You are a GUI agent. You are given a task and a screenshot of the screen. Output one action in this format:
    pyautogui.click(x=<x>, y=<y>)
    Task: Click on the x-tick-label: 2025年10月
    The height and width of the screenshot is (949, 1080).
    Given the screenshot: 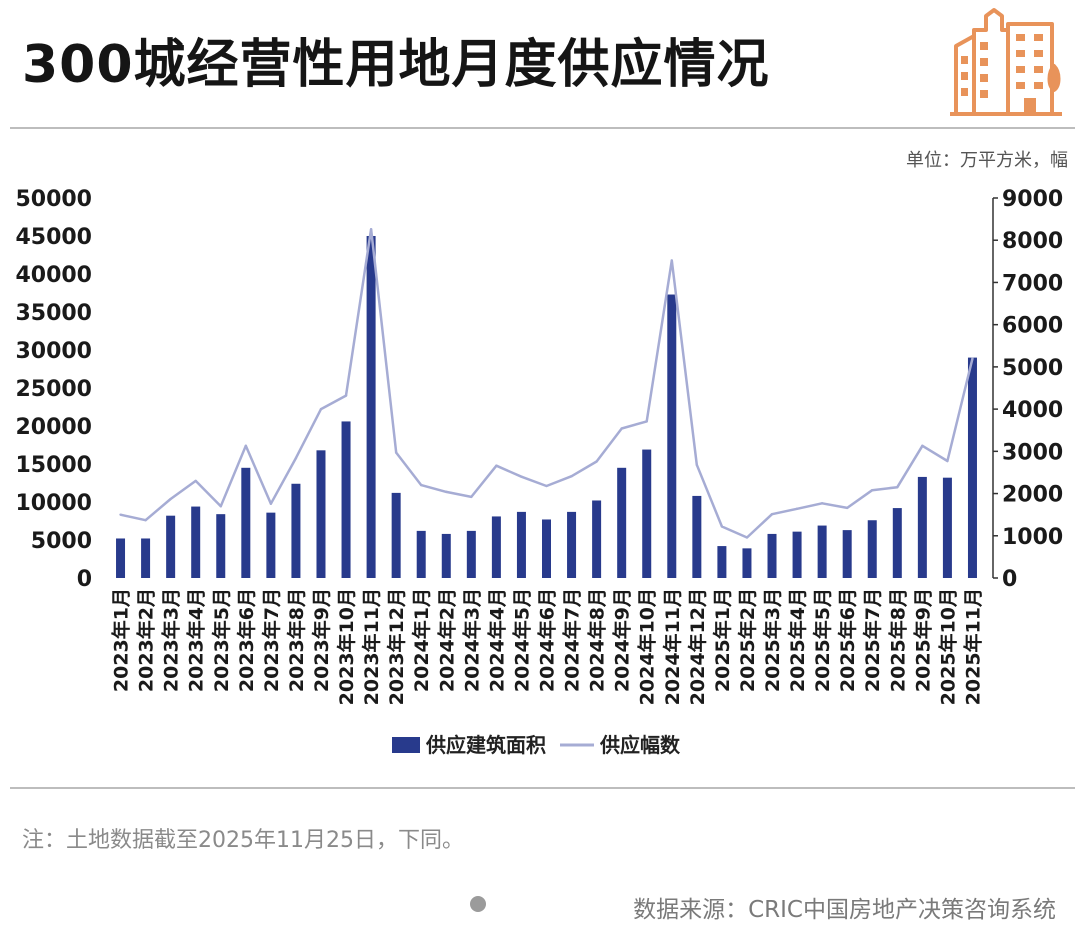 What is the action you would take?
    pyautogui.click(x=947, y=646)
    